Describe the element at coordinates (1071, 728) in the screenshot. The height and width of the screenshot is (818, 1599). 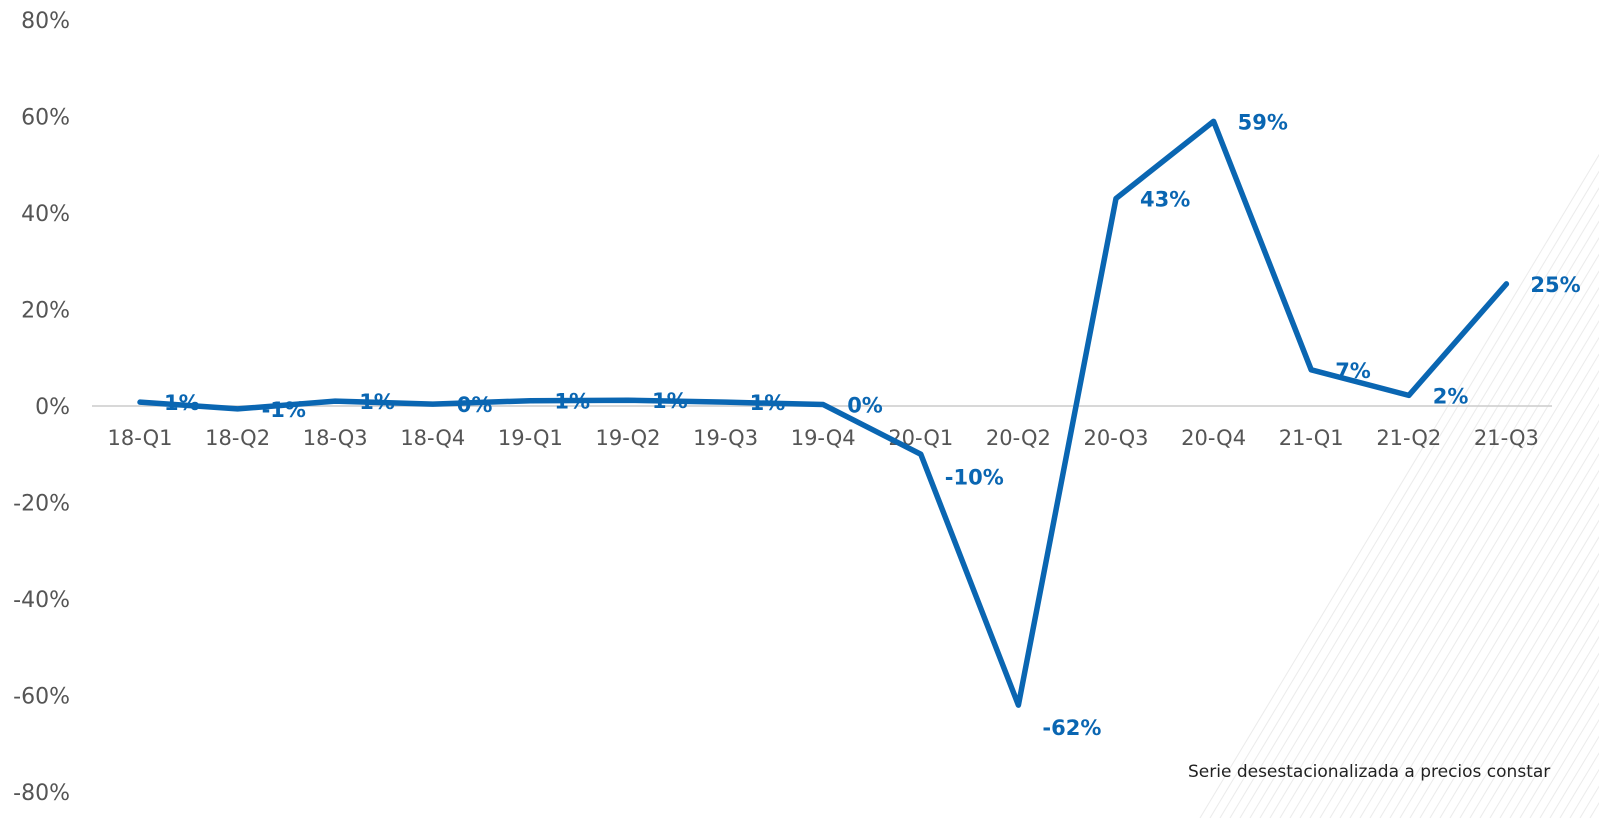
I see `data-label: -62%` at that location.